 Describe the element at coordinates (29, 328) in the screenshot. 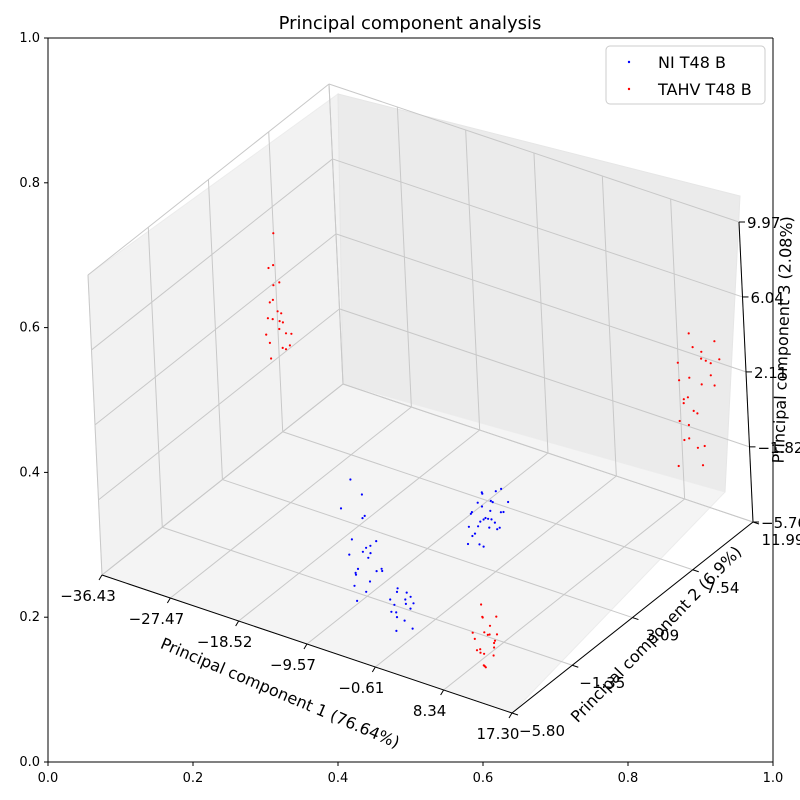

I see `frame-y-tick-label: 0.6` at that location.